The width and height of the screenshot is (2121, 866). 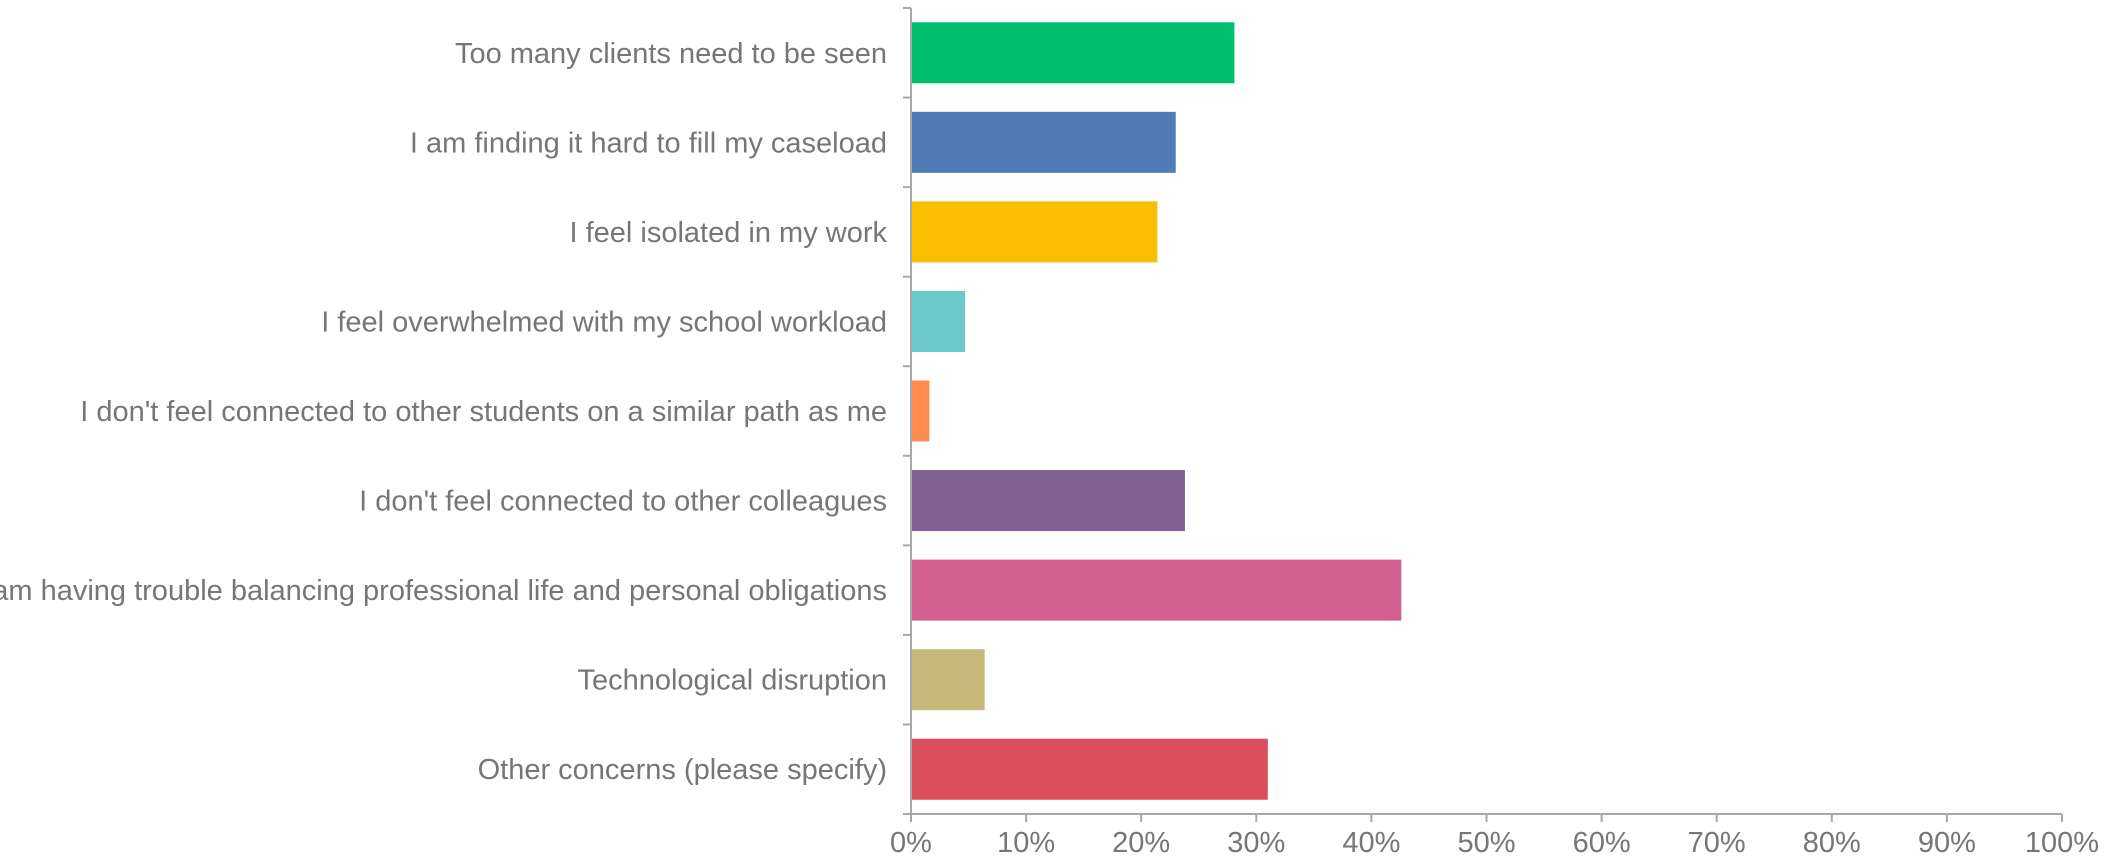 I want to click on x-tick-label-2: 20%, so click(x=1141, y=843).